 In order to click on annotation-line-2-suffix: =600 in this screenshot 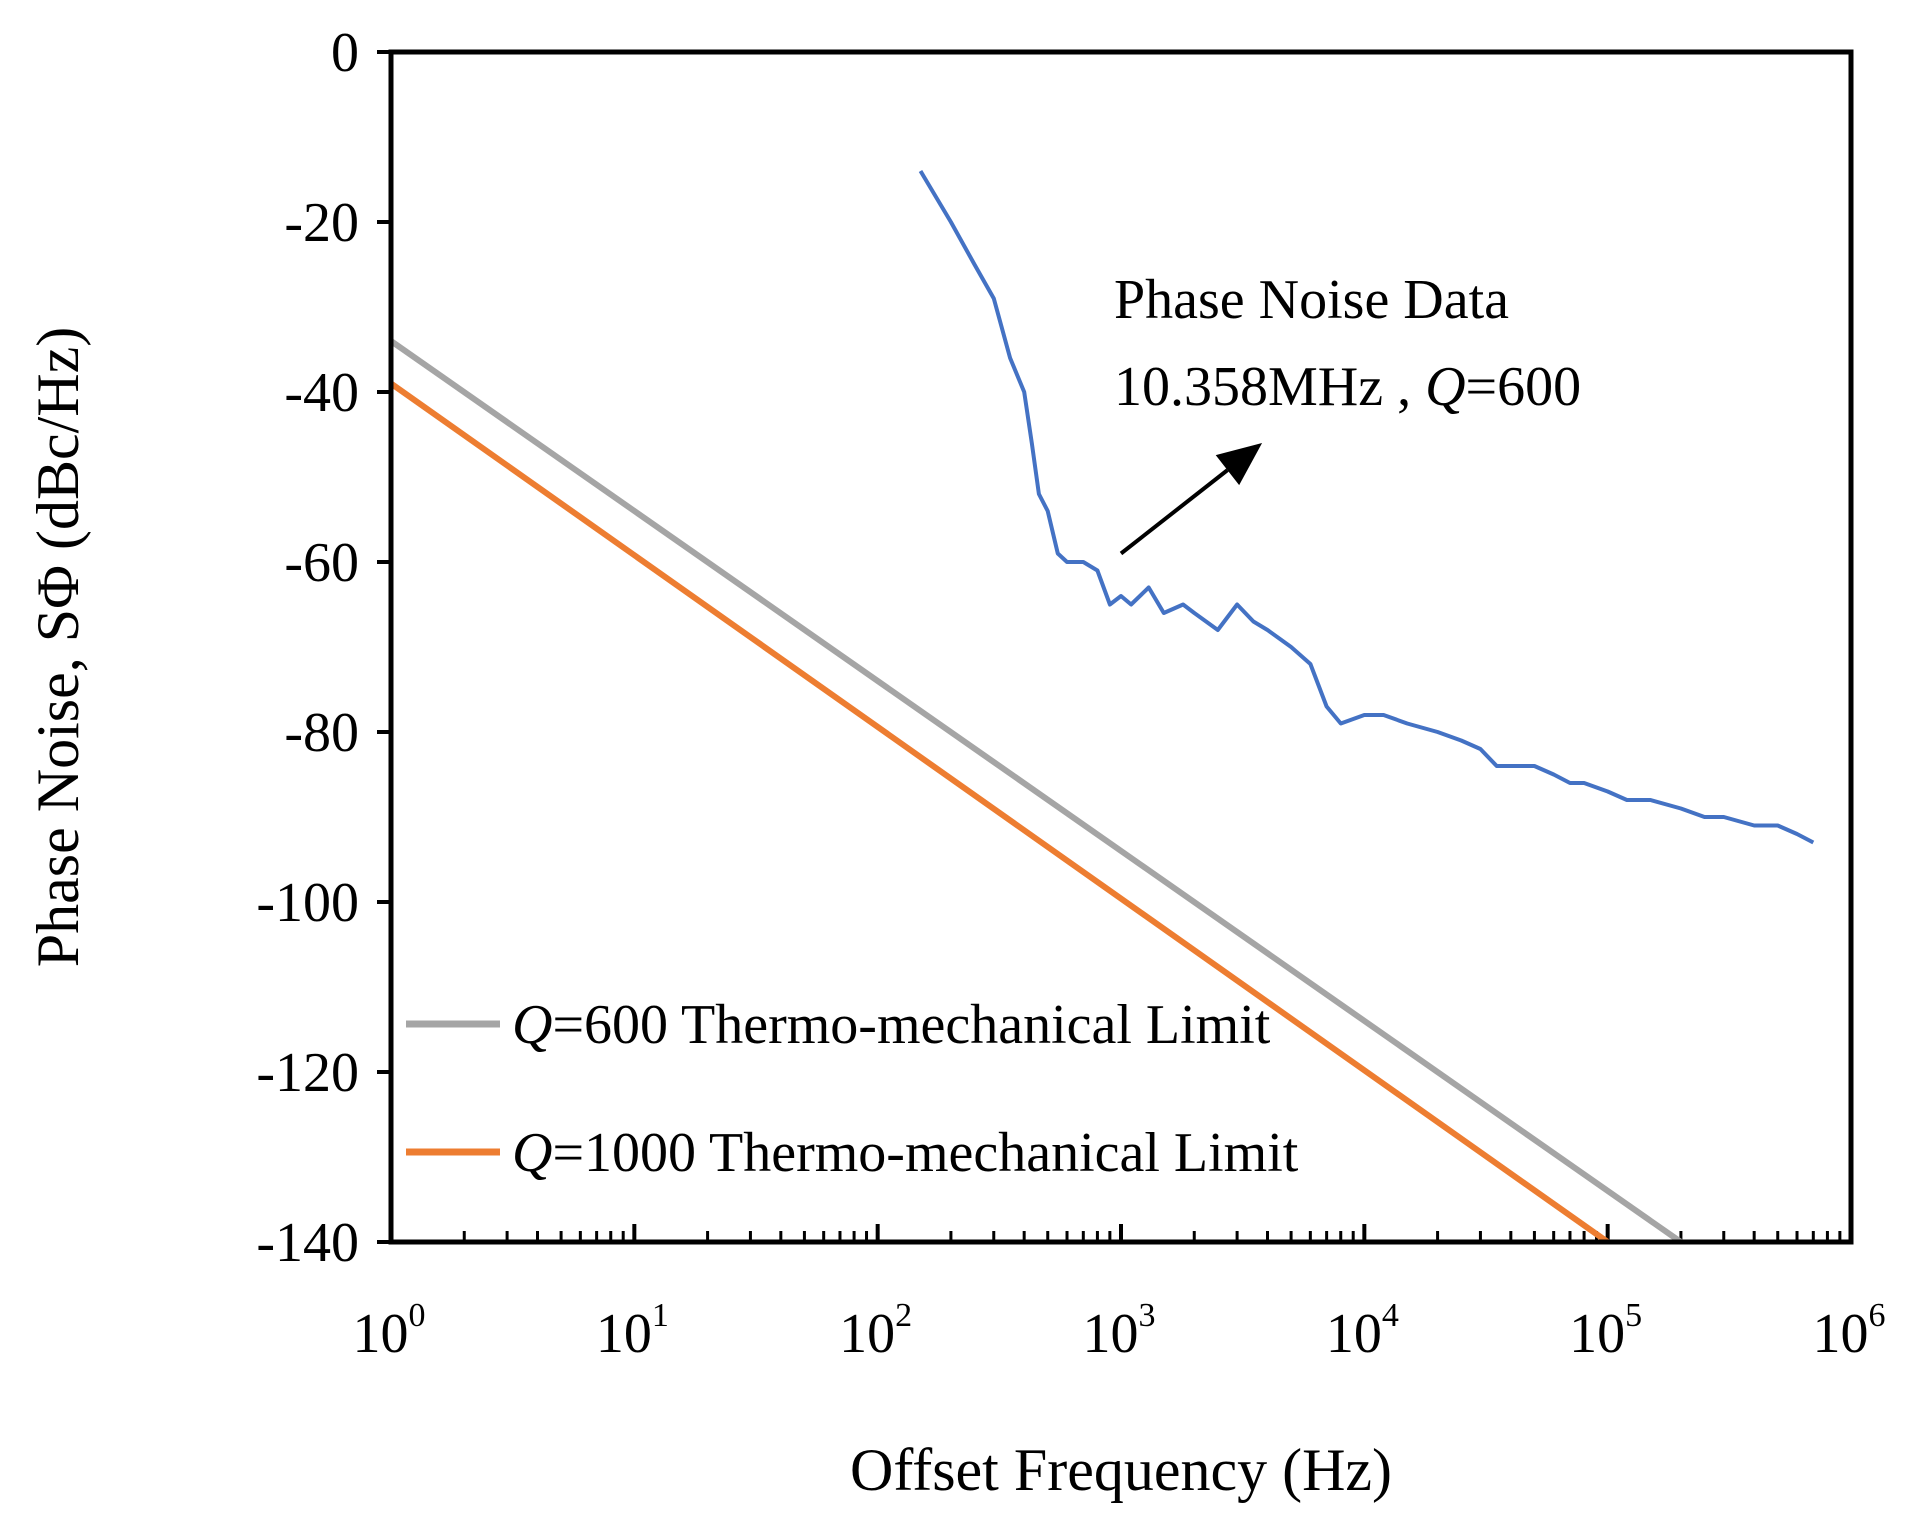, I will do `click(1524, 387)`.